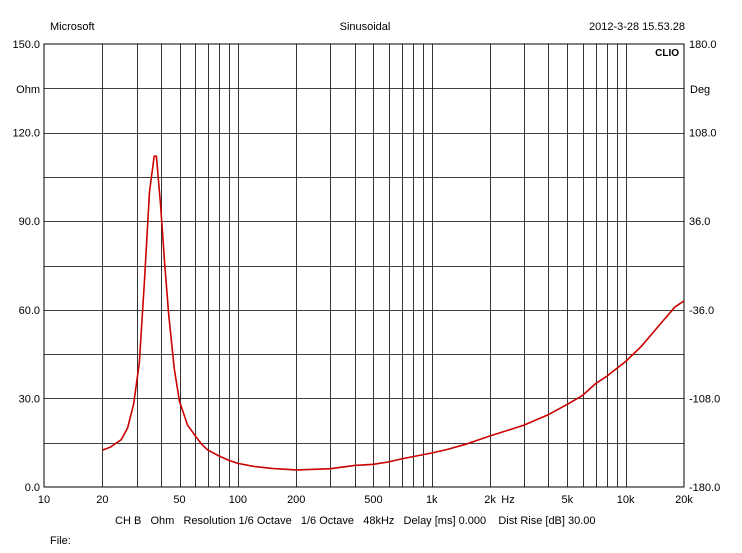 The height and width of the screenshot is (553, 742). I want to click on chart-title: Sinusoidal, so click(365, 27).